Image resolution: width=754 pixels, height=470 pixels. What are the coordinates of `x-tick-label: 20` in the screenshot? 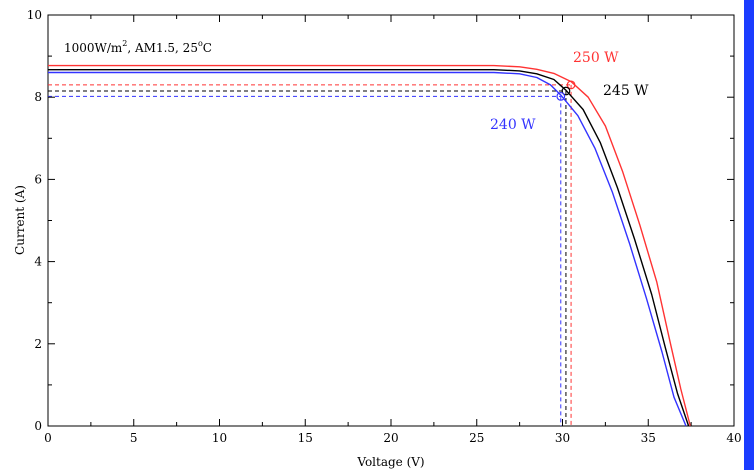 It's located at (390, 438).